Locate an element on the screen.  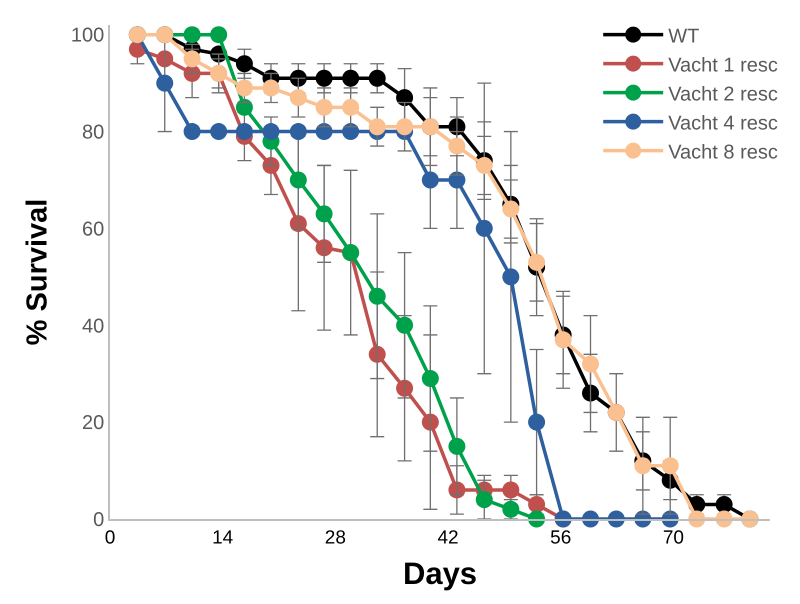
y-tick-label: 100 is located at coordinates (87, 35).